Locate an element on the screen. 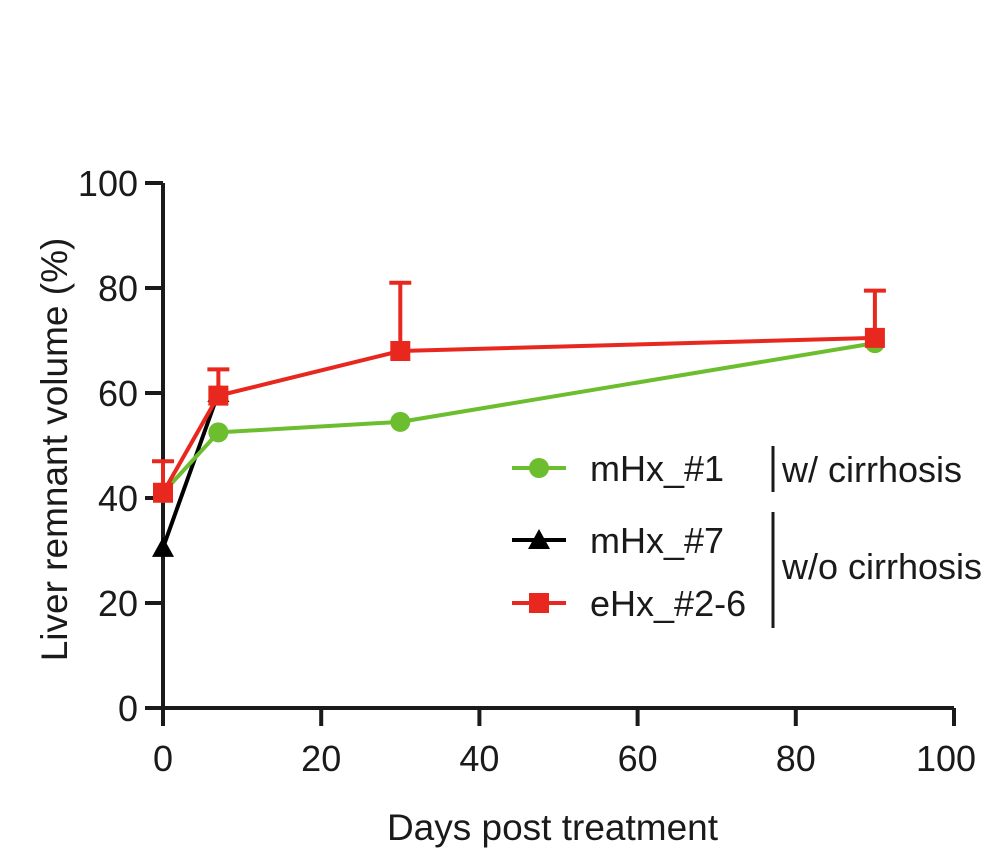 The width and height of the screenshot is (996, 853). y-axis-title: Liver remnant volume (%) is located at coordinates (54, 450).